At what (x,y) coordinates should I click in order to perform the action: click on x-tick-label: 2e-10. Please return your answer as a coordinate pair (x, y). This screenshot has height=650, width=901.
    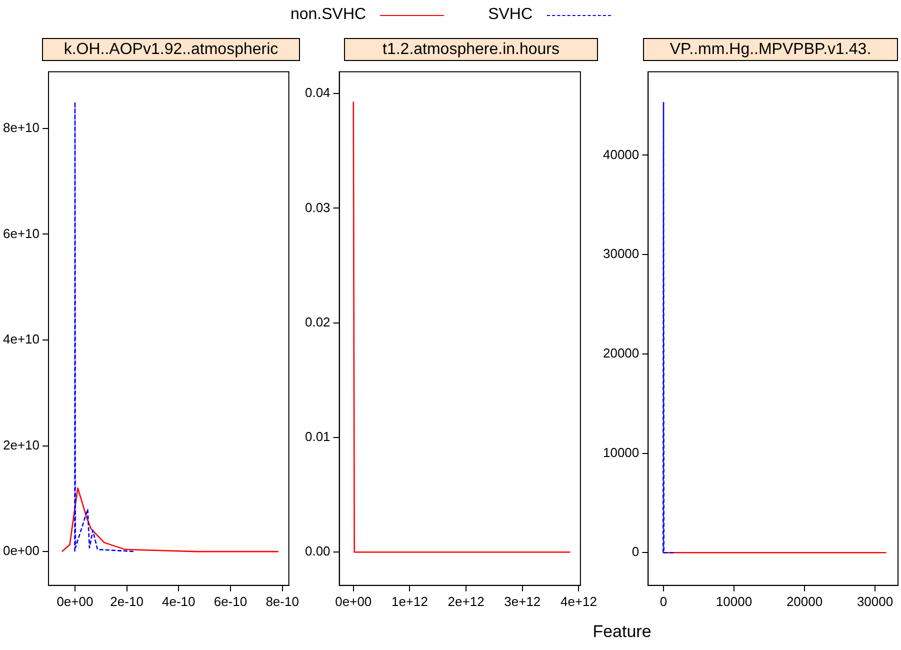
    Looking at the image, I should click on (127, 601).